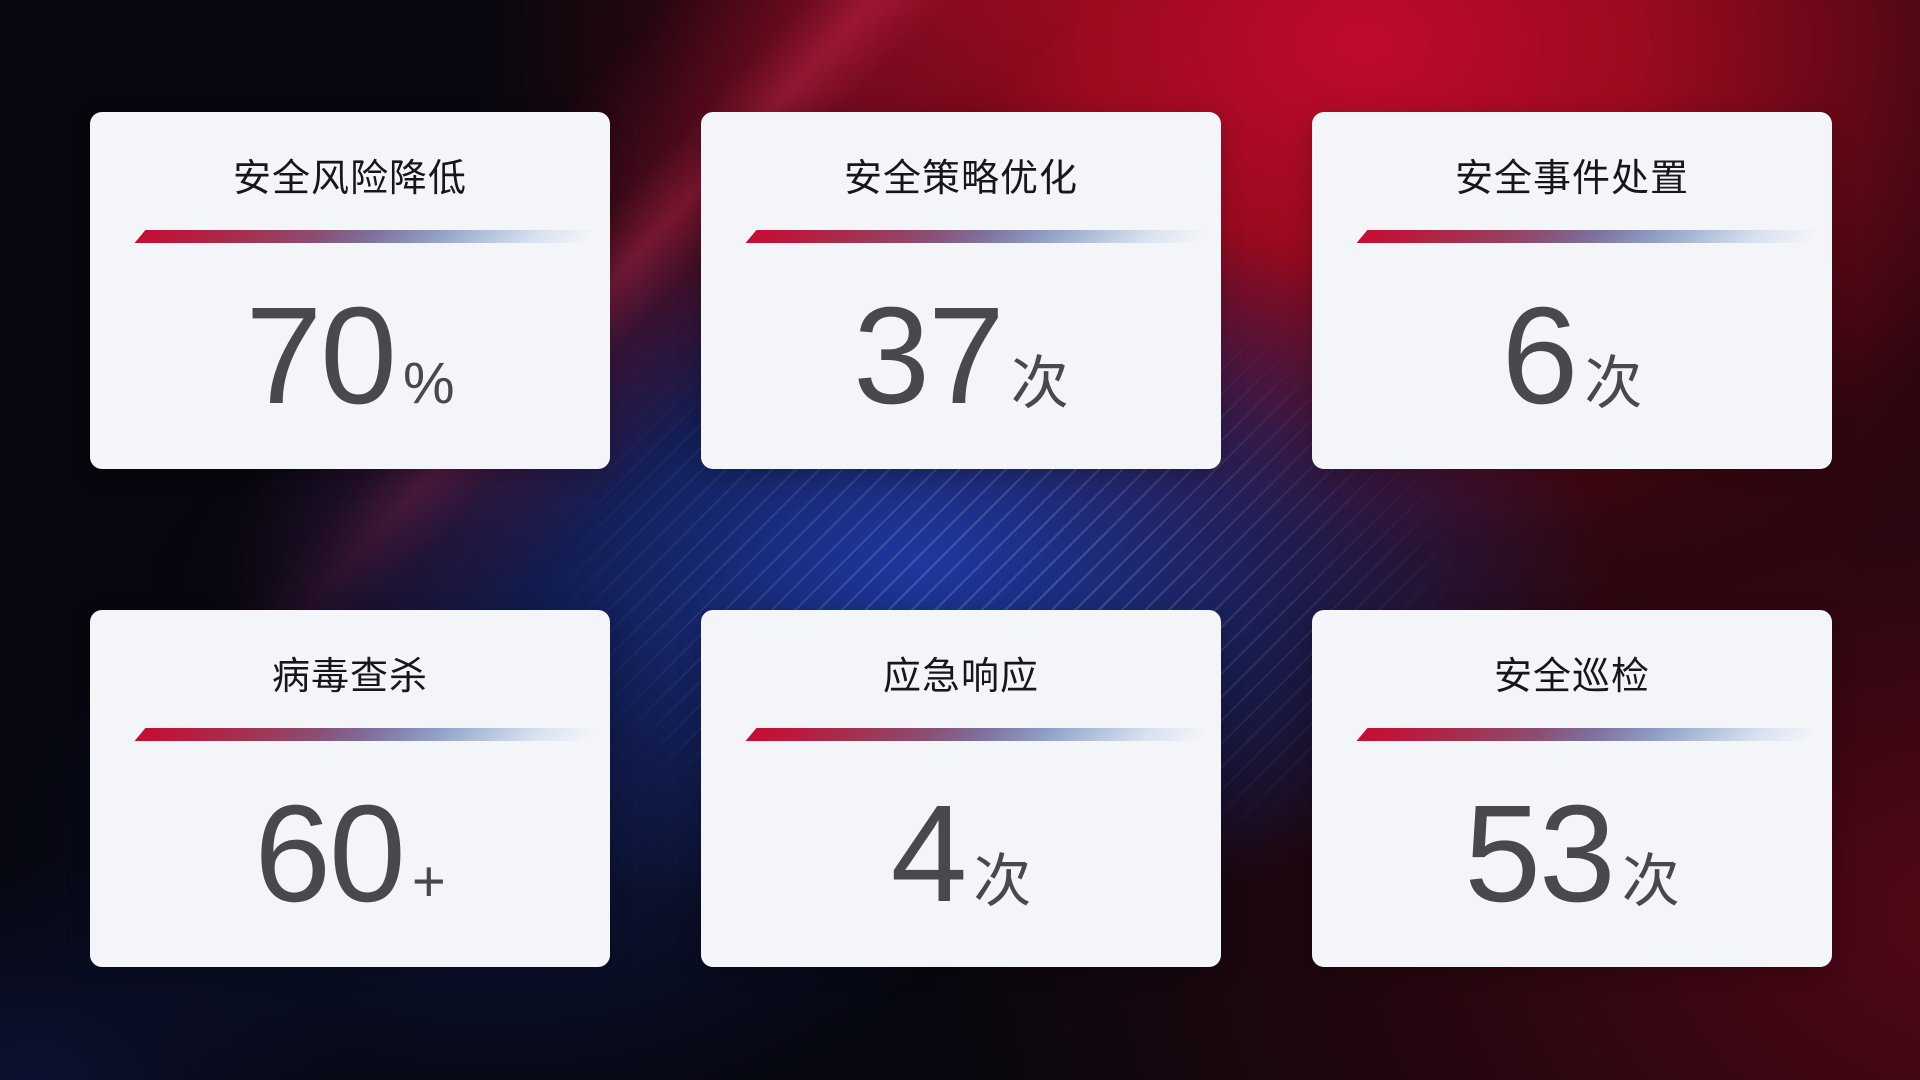 The image size is (1920, 1080). I want to click on stat-value-row: 4 次, so click(961, 854).